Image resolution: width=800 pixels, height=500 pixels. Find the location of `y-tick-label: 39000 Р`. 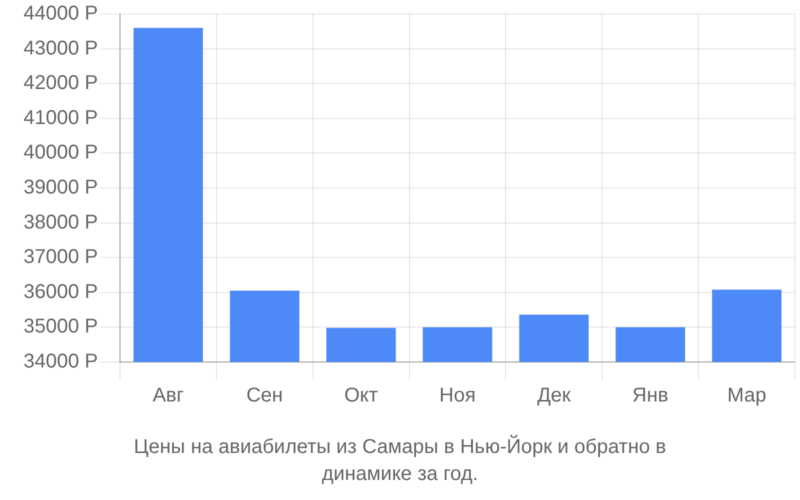

y-tick-label: 39000 Р is located at coordinates (60, 187).